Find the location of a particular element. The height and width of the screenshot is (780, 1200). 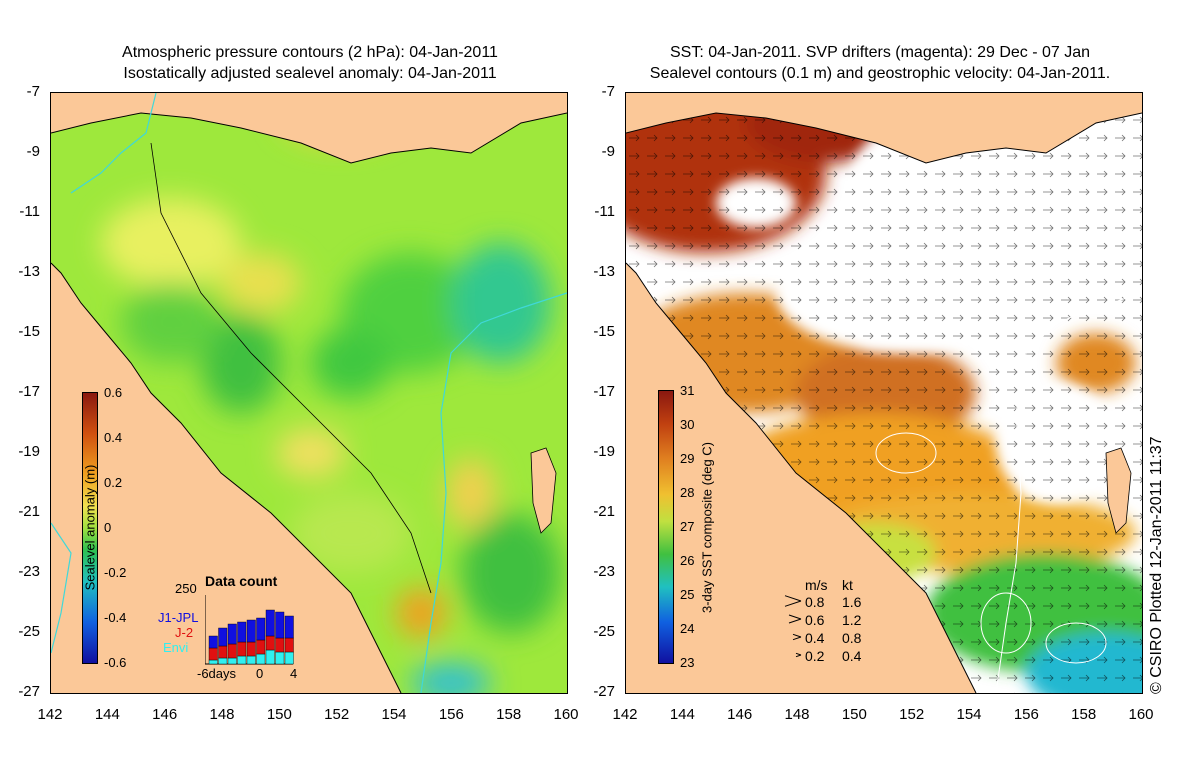

sst-colorbar-tick: 29 is located at coordinates (687, 458).